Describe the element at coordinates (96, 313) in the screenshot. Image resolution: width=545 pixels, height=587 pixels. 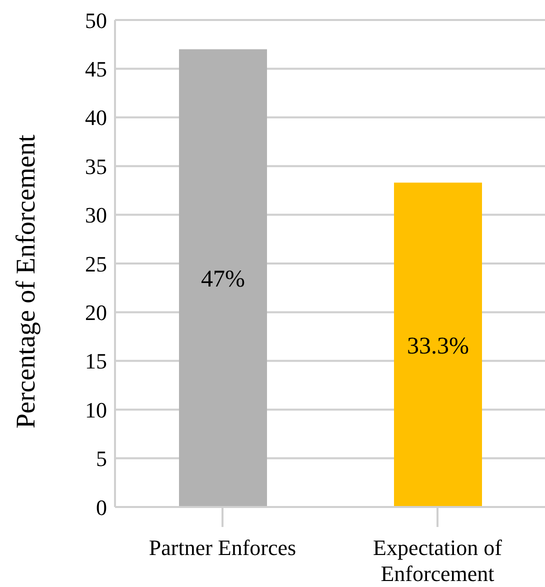
I see `y-tick-label: 20` at that location.